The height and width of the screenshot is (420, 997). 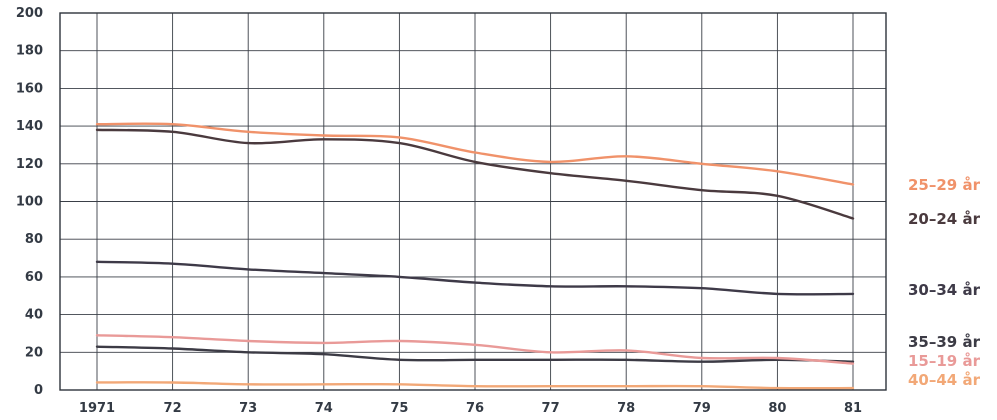 What do you see at coordinates (475, 408) in the screenshot?
I see `x-tick-label: 76` at bounding box center [475, 408].